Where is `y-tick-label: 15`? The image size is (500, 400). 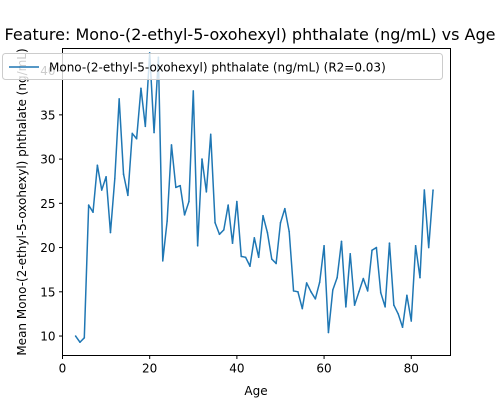 y-tick-label: 15 is located at coordinates (47, 292).